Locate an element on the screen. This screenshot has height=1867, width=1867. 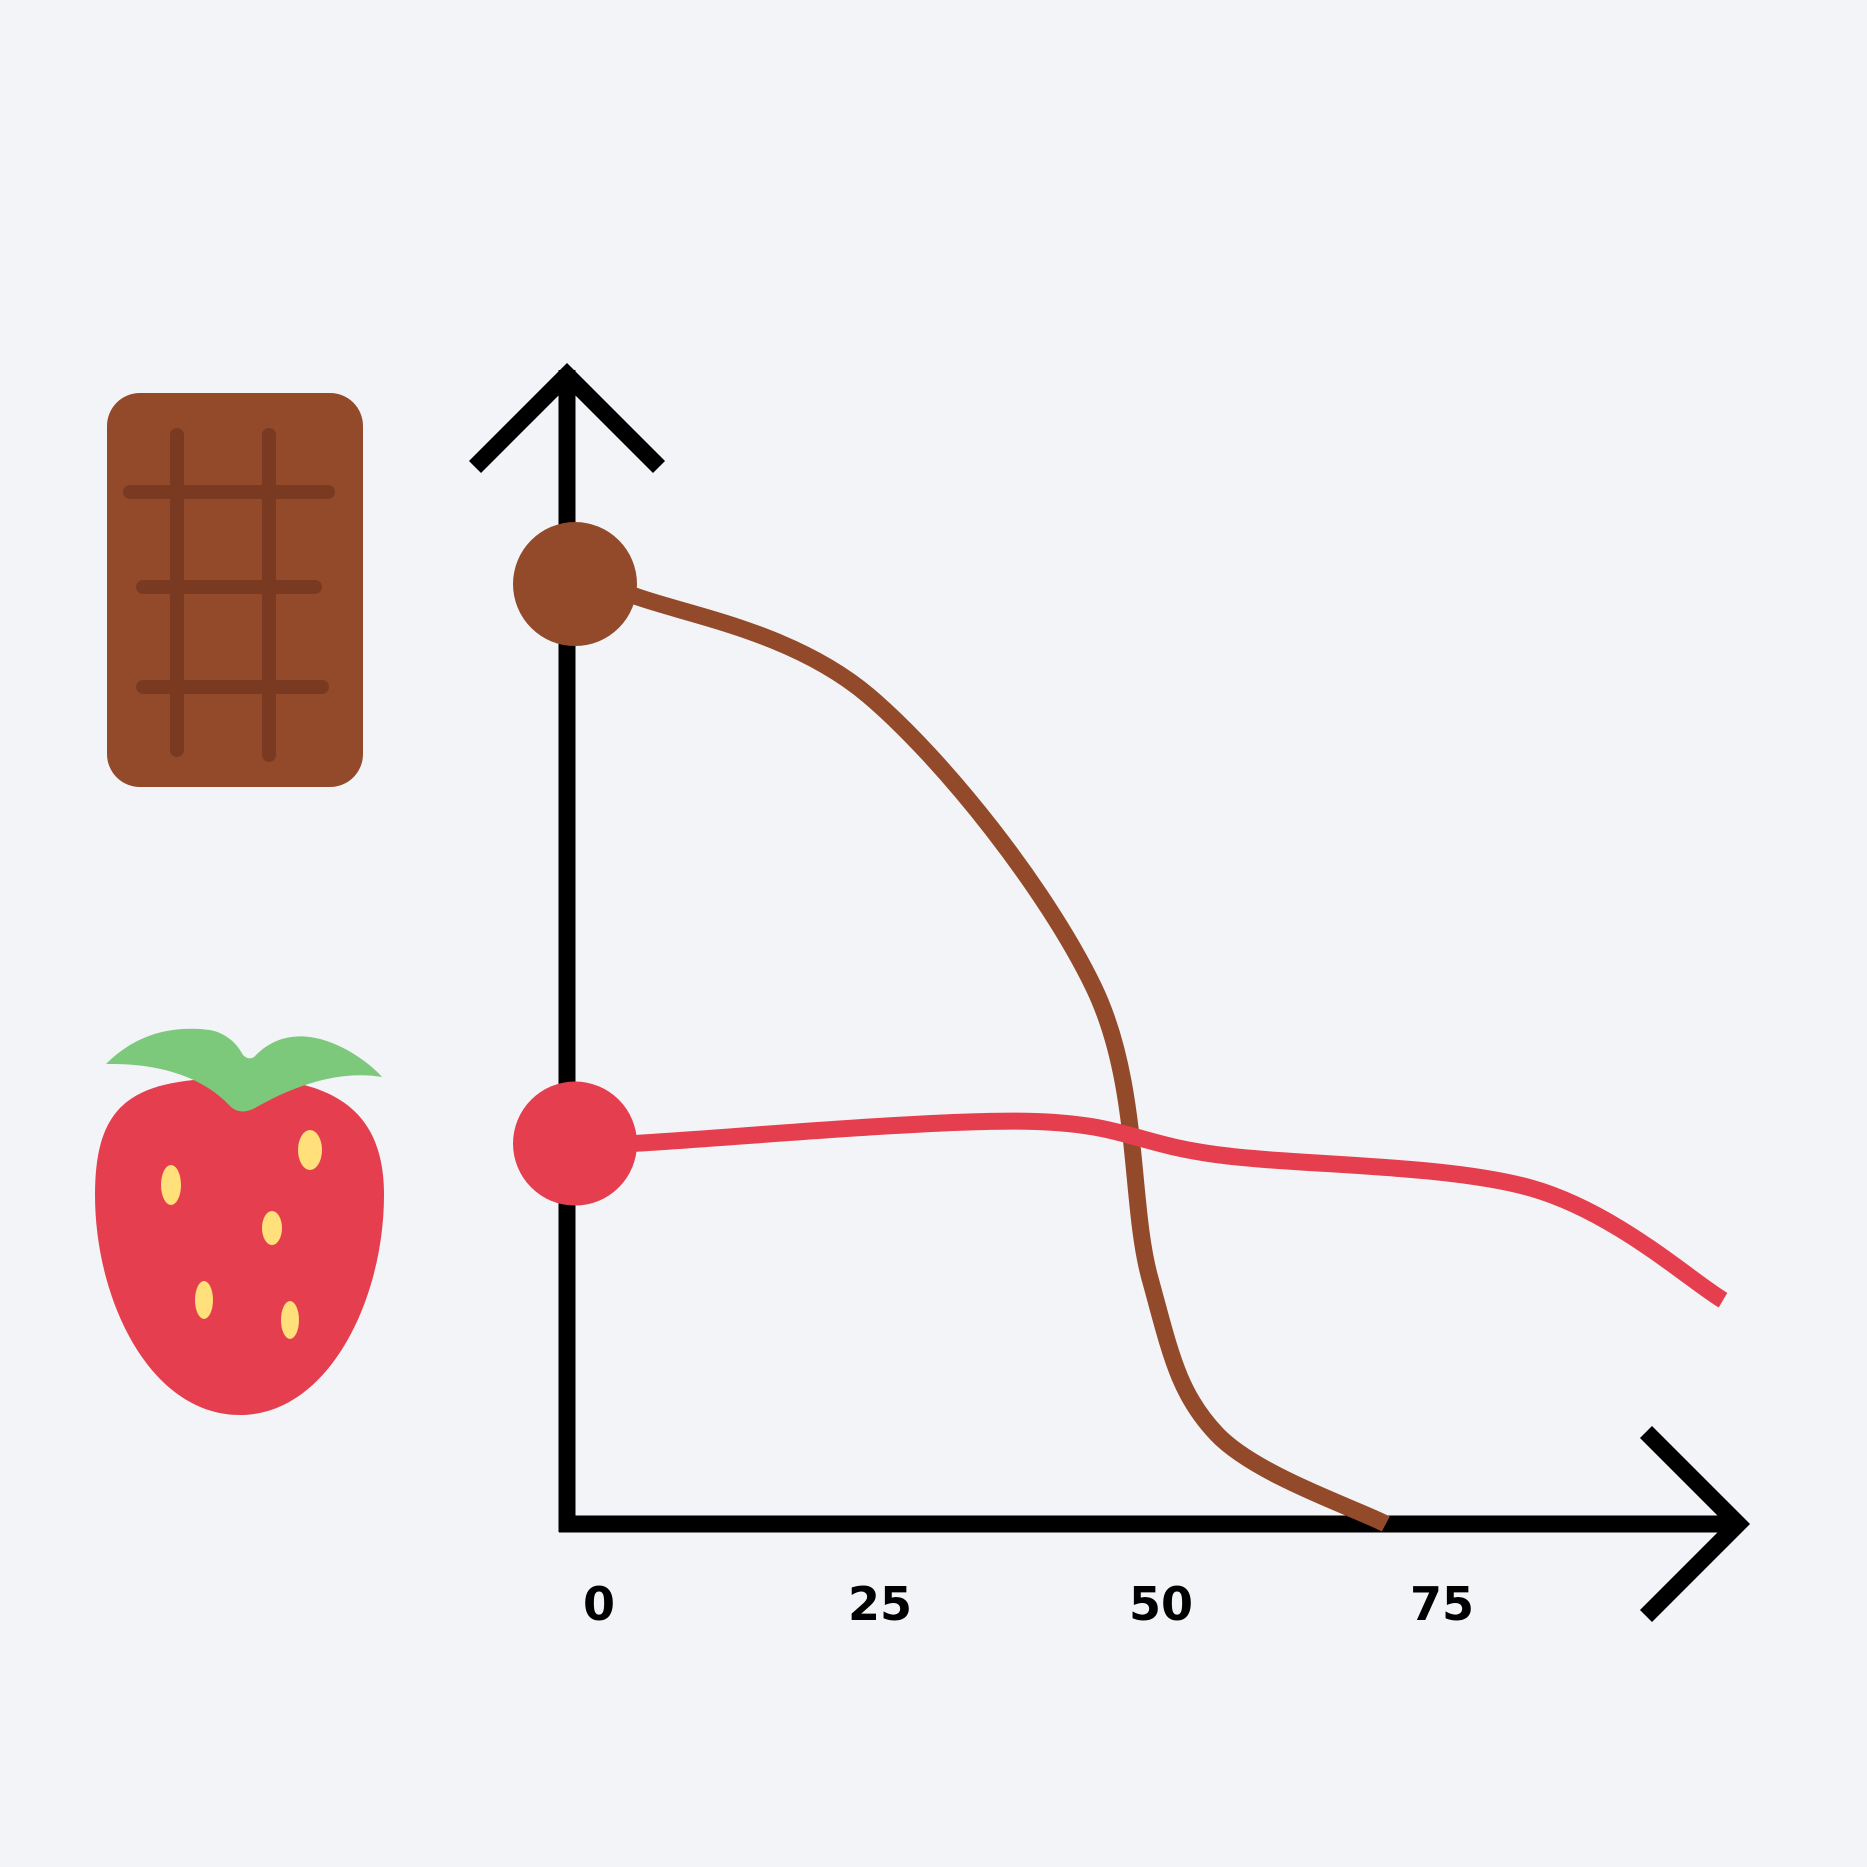
series-line-strawberry is located at coordinates (1148, 1210).